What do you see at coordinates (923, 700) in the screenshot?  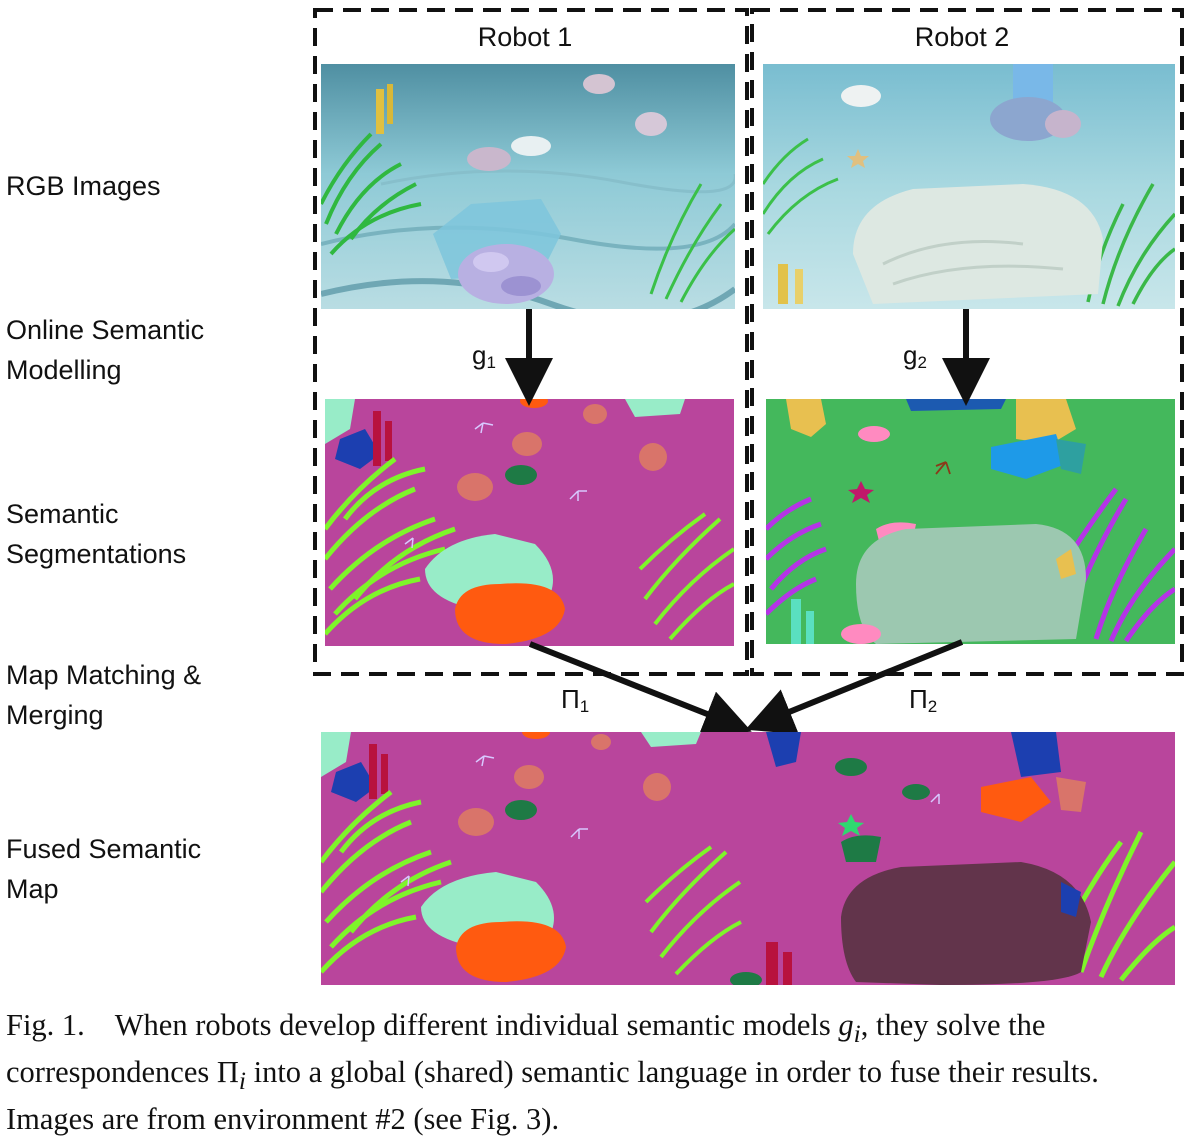 I see `symbol-pi2: Π2` at bounding box center [923, 700].